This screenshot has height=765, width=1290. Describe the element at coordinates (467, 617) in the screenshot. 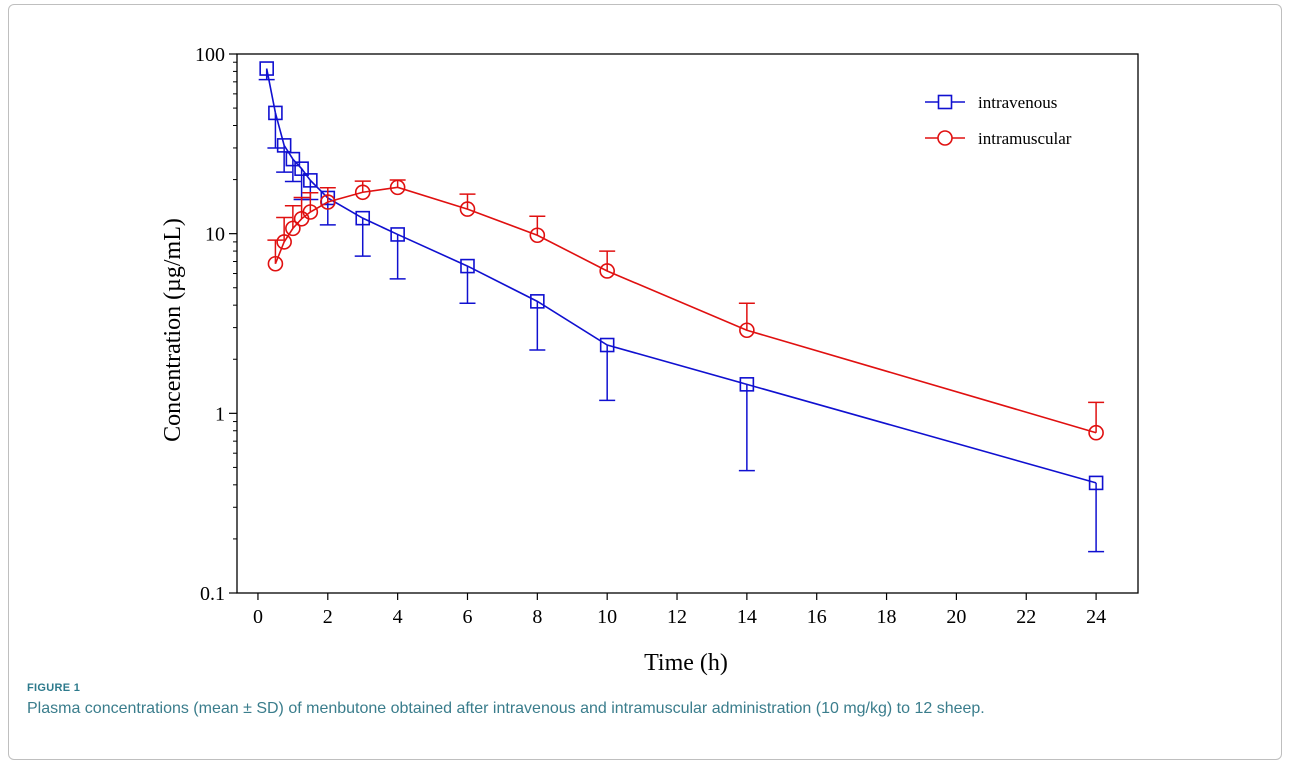

I see `x-tick-label: 6` at that location.